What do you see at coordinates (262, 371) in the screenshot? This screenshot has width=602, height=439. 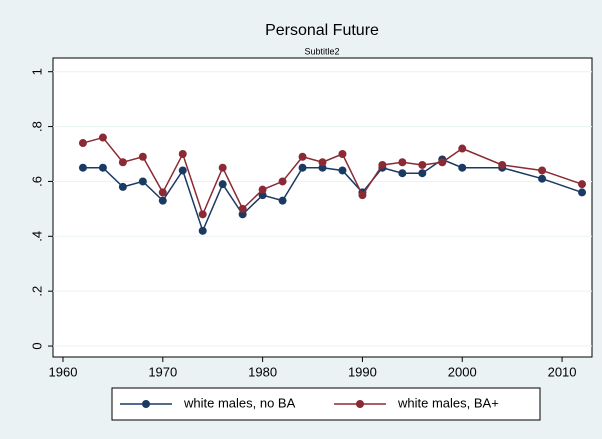 I see `x-tick-label: 1980` at bounding box center [262, 371].